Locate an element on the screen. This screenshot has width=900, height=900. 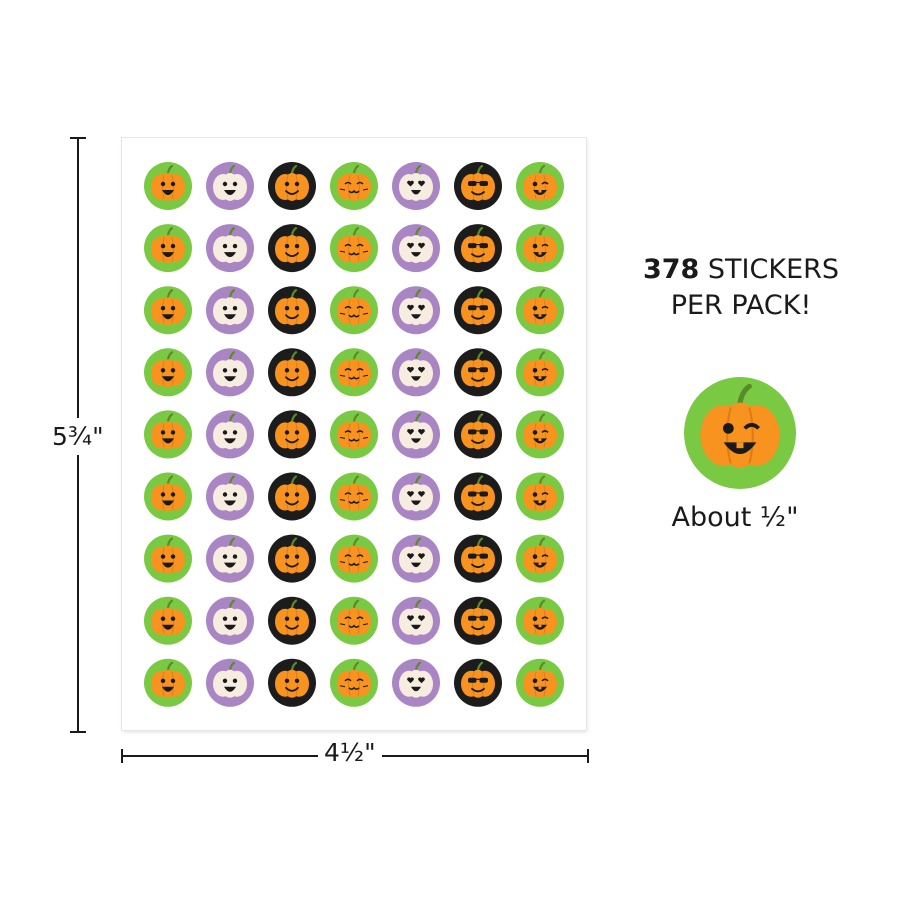
promo-line-1: 378 STICKERS is located at coordinates (741, 270).